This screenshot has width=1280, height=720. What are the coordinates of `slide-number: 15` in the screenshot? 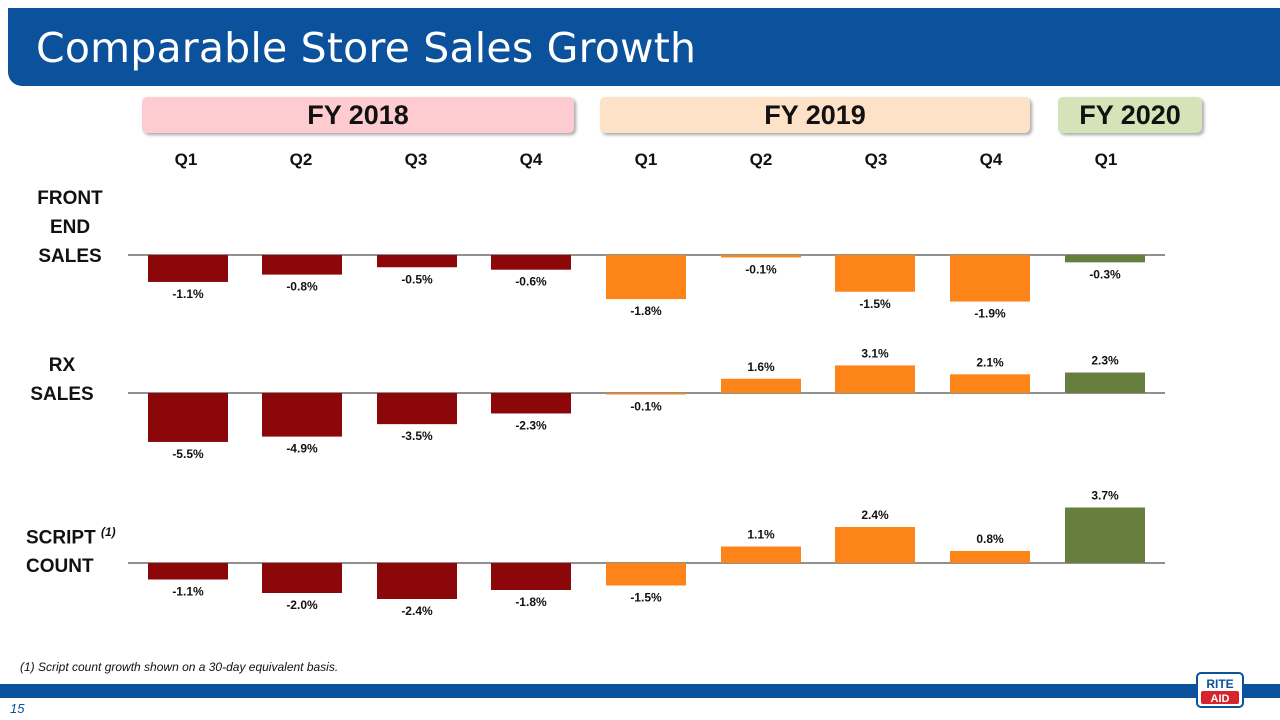 It's located at (17, 708).